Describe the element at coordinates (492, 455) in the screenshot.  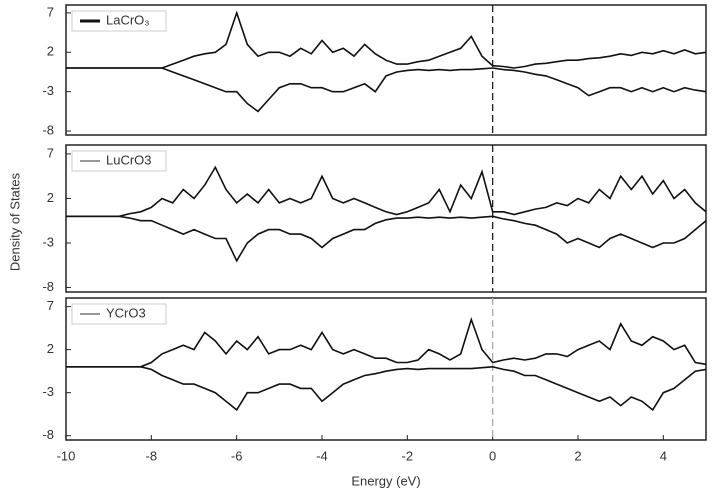
I see `x-tick-label: 0` at that location.